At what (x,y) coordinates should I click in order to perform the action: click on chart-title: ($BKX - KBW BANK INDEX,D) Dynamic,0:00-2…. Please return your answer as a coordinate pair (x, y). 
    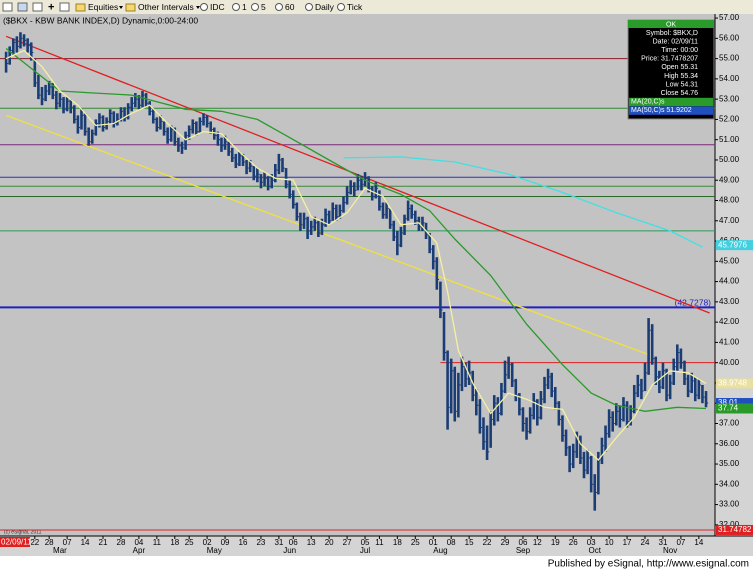
    Looking at the image, I should click on (100, 20).